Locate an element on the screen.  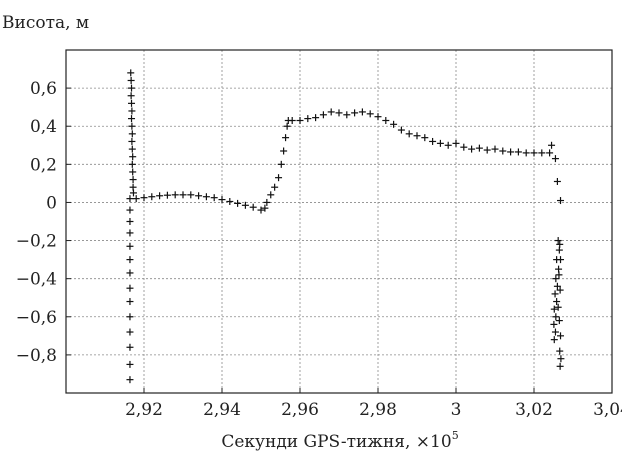
x-tick-label: 3,04 is located at coordinates (607, 410).